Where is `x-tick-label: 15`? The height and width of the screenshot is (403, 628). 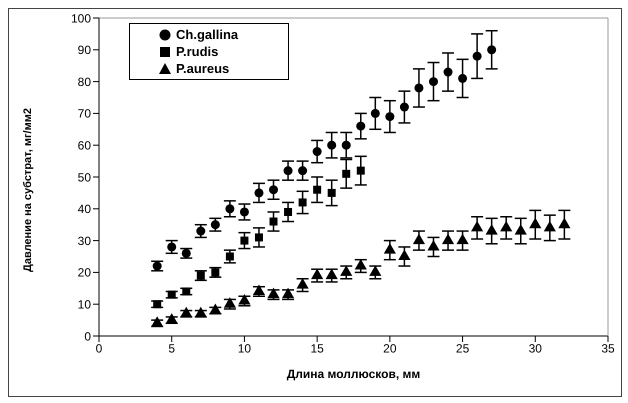
x-tick-label: 15 is located at coordinates (317, 349).